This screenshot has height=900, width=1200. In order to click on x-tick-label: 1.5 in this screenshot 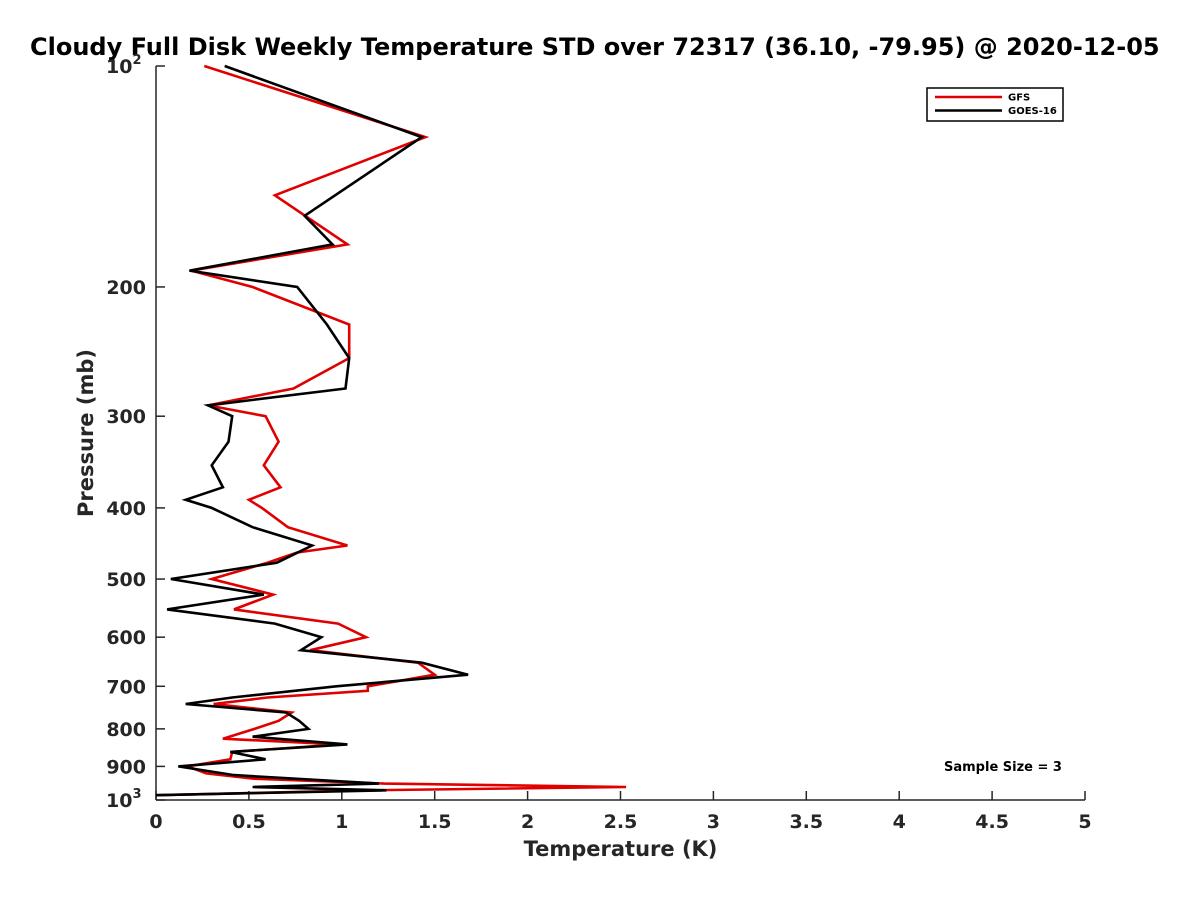, I will do `click(435, 822)`.